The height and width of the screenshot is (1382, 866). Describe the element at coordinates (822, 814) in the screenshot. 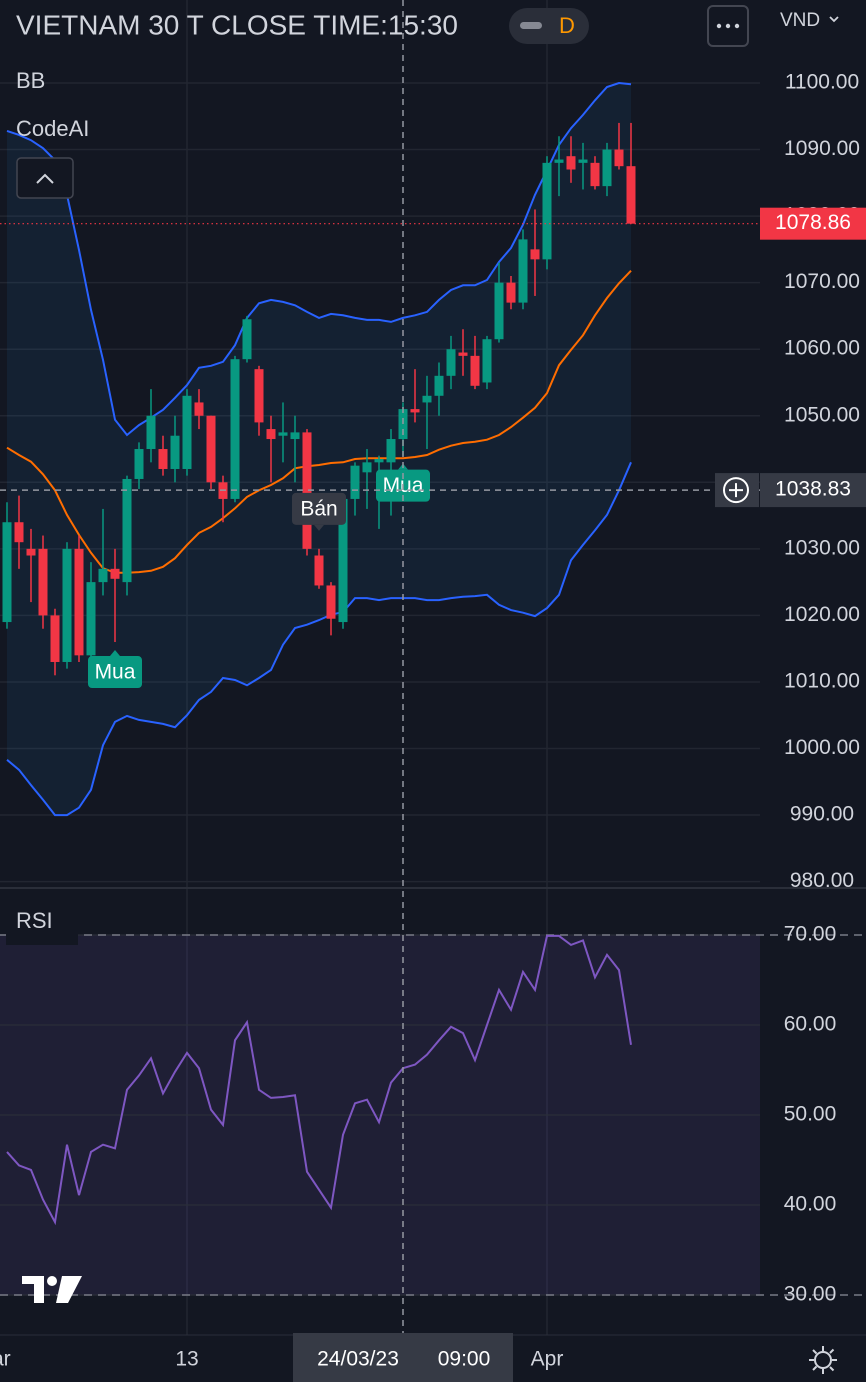

I see `y-tick-label: 990.00` at that location.